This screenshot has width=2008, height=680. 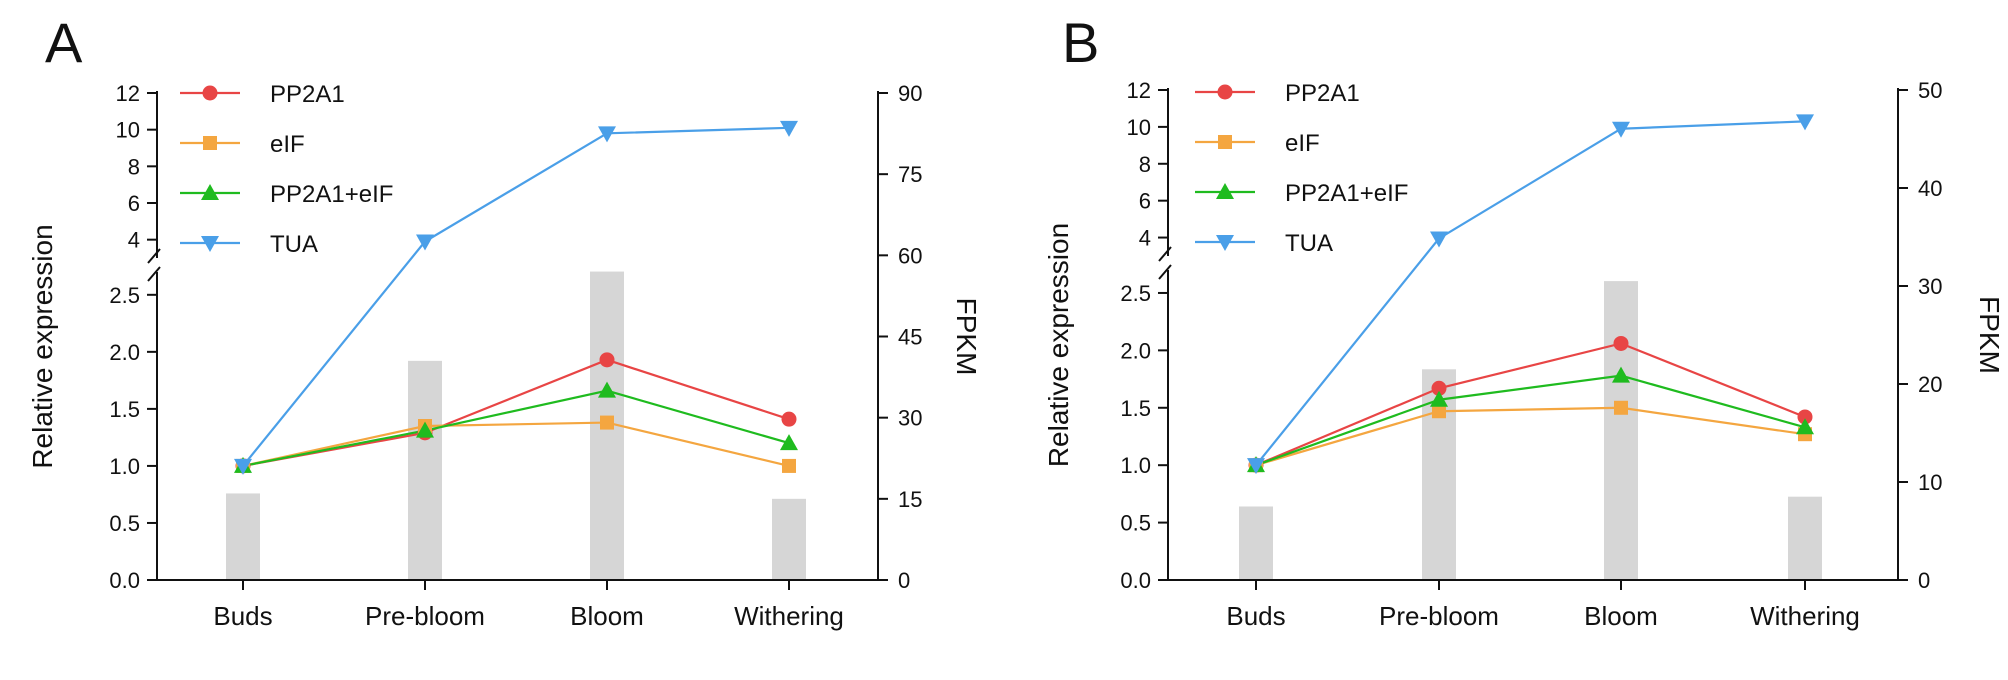 What do you see at coordinates (154, 274) in the screenshot?
I see `axis-break-mark-bottom` at bounding box center [154, 274].